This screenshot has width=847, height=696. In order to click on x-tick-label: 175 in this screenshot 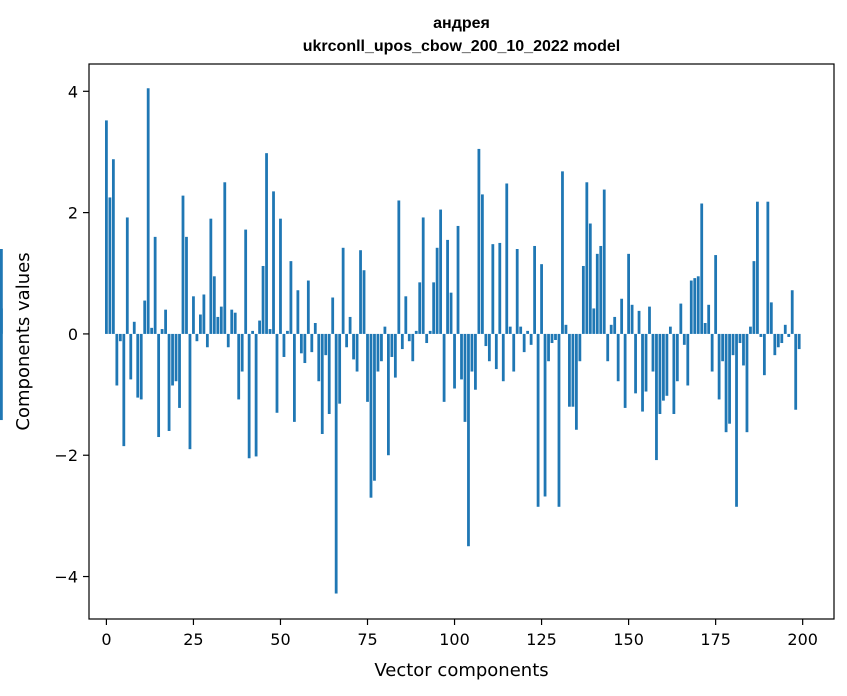, I will do `click(715, 639)`.